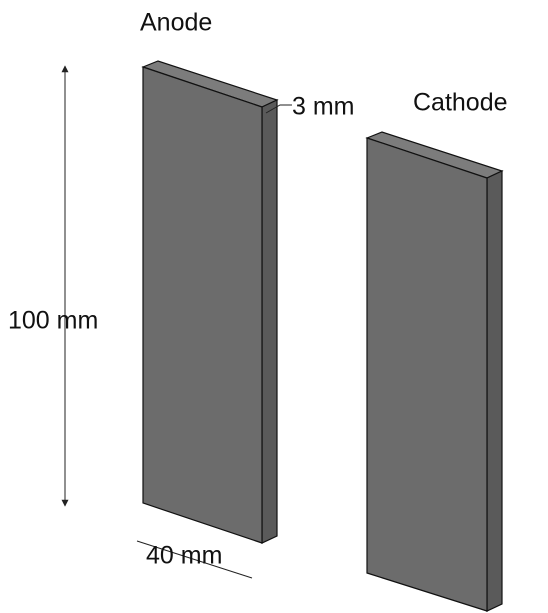 This screenshot has height=613, width=548. Describe the element at coordinates (176, 23) in the screenshot. I see `anode-label: Anode` at that location.